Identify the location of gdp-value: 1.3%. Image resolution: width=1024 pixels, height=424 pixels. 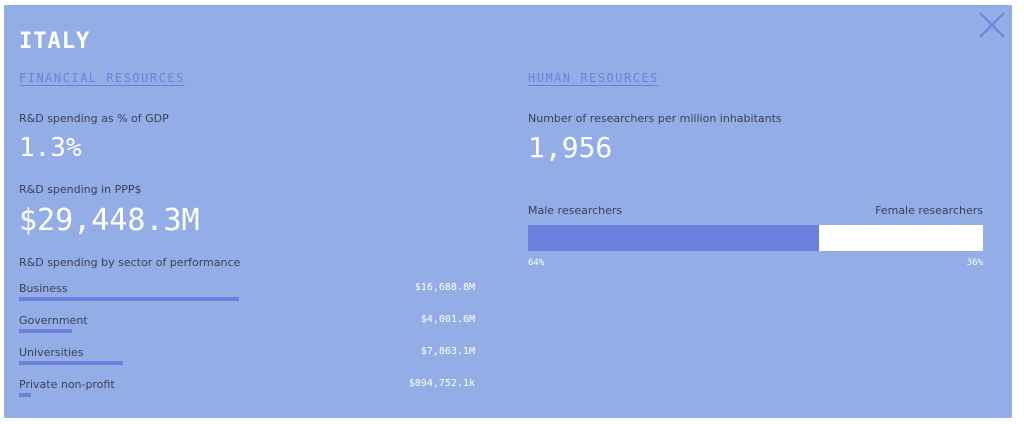
(50, 148).